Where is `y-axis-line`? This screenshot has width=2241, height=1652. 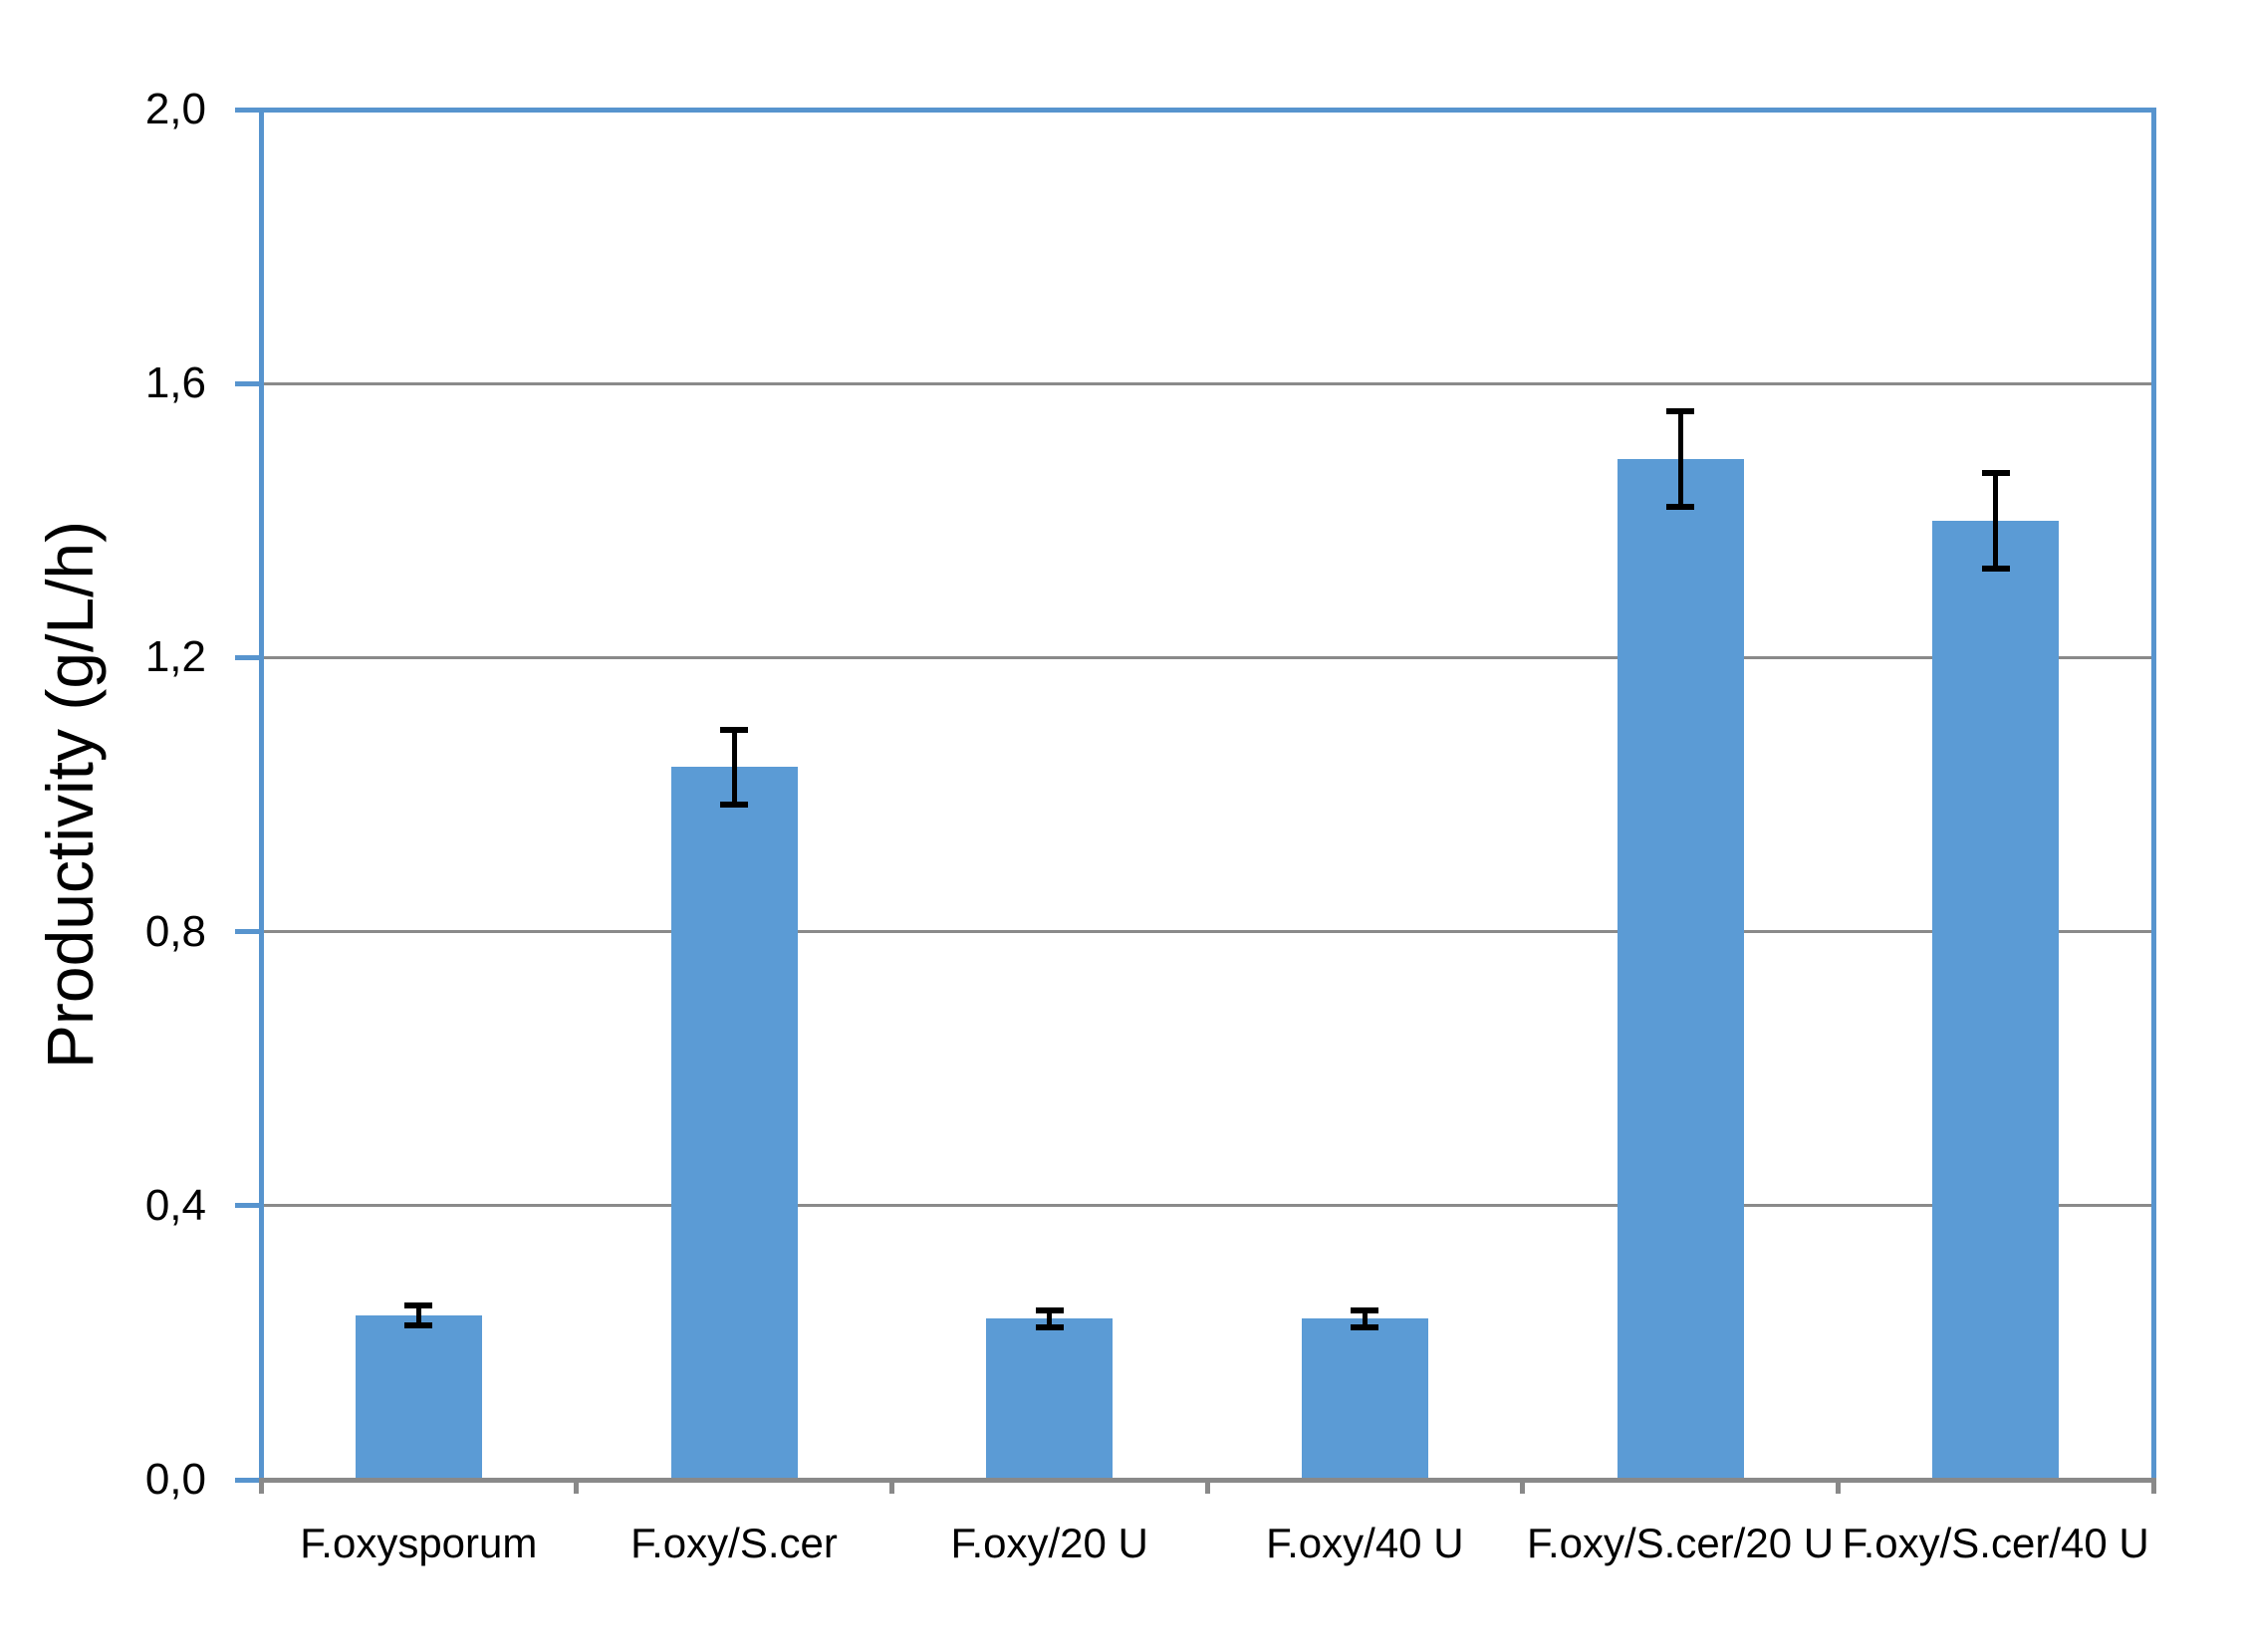 y-axis-line is located at coordinates (261, 795).